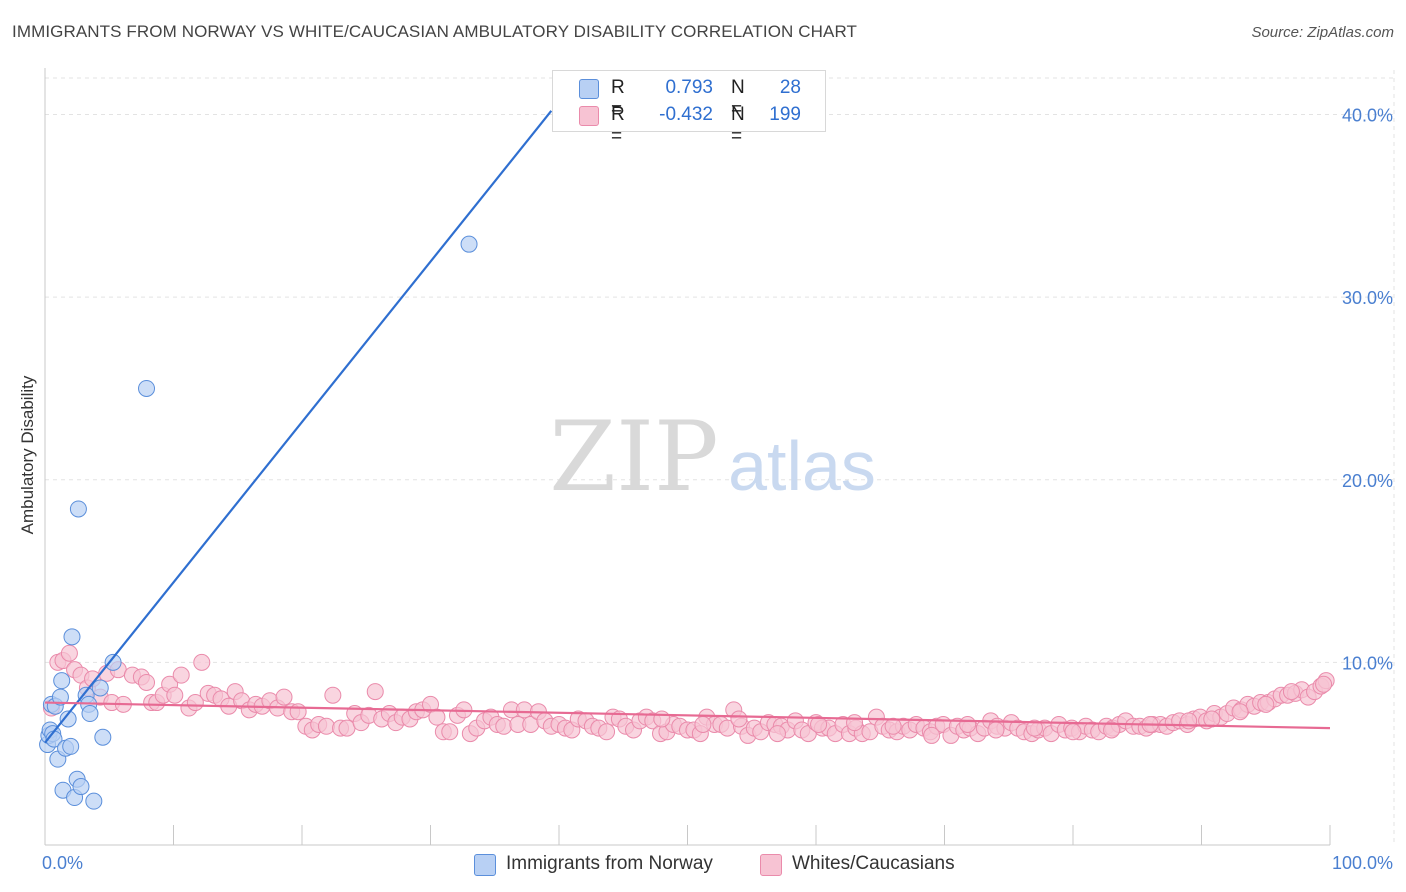  I want to click on bottom-legend-label-norway: Immigrants from Norway, so click(609, 863).